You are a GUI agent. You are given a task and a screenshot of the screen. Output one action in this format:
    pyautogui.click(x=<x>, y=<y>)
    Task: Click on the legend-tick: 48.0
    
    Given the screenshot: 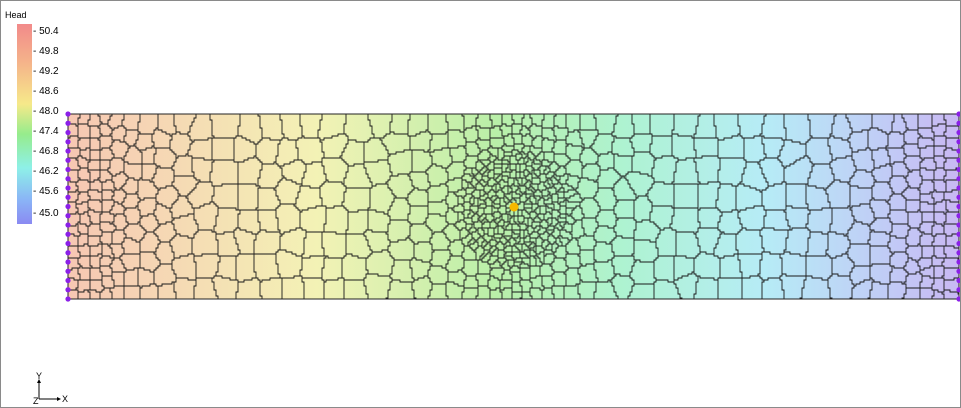 What is the action you would take?
    pyautogui.click(x=45, y=112)
    